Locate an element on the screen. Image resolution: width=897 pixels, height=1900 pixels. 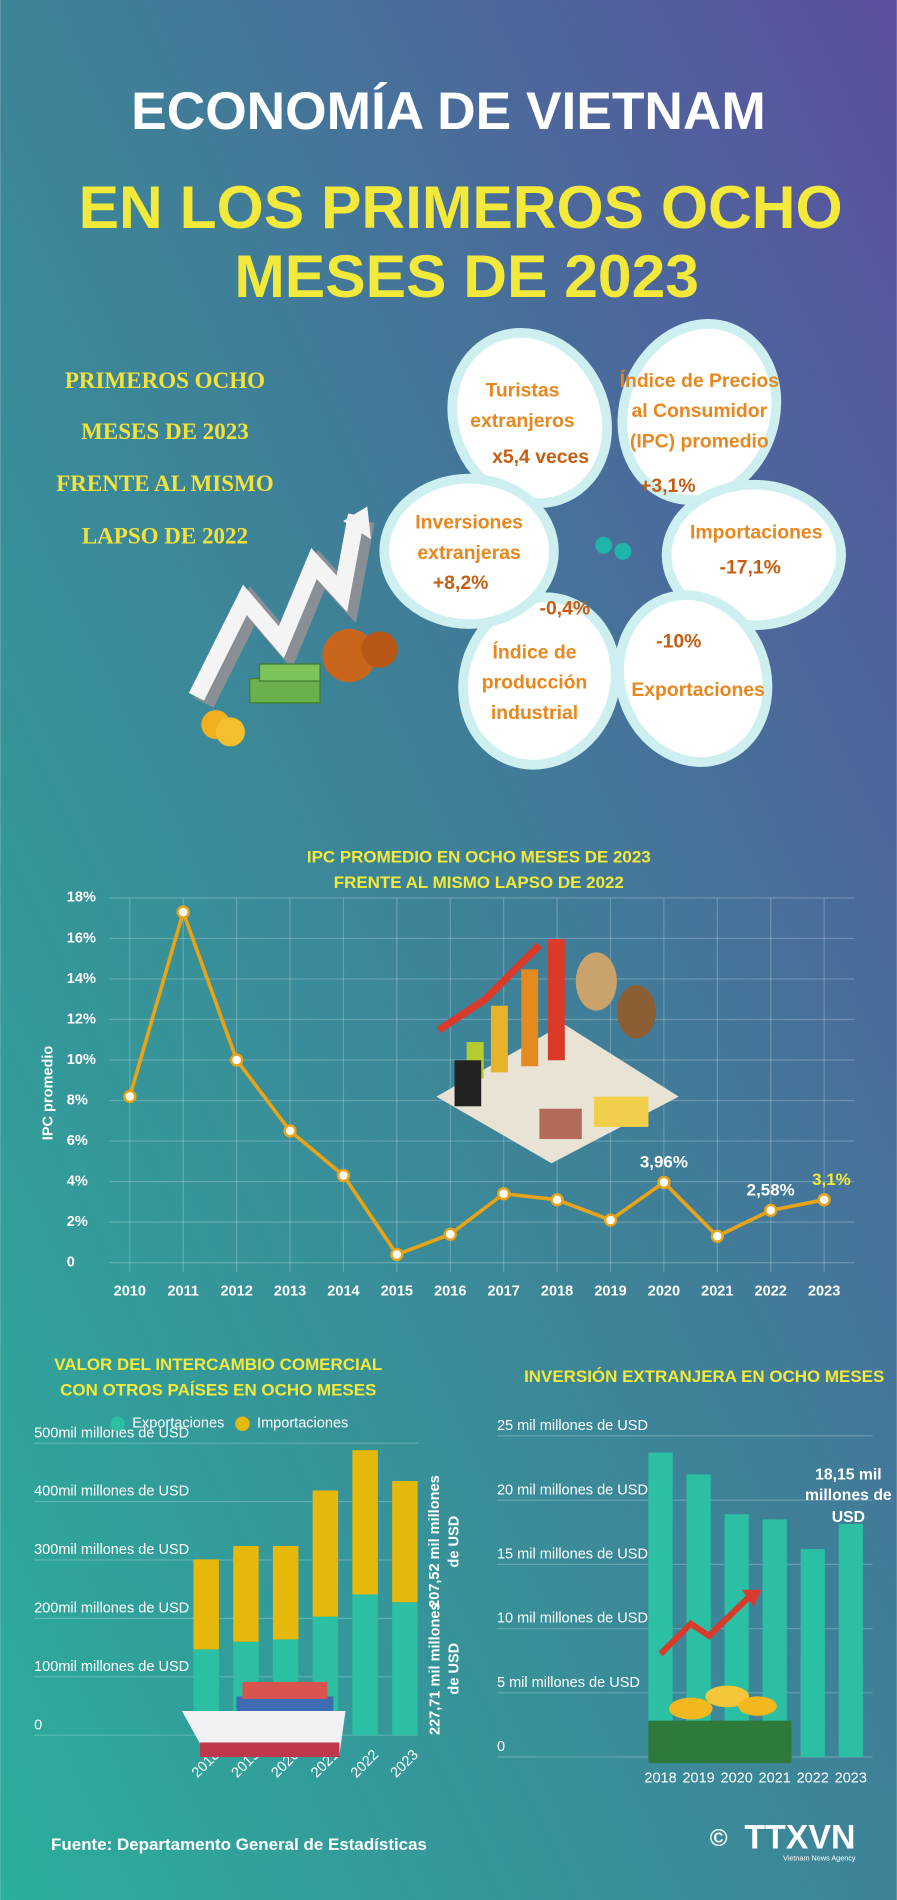
legend-swatch is located at coordinates (242, 1424).